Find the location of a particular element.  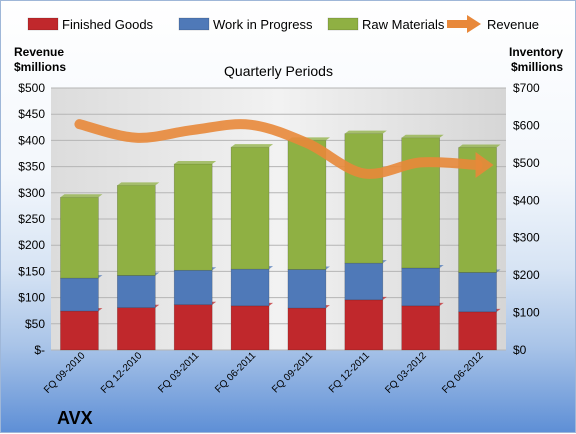

legend-label-finished-goods: Finished Goods is located at coordinates (108, 24).